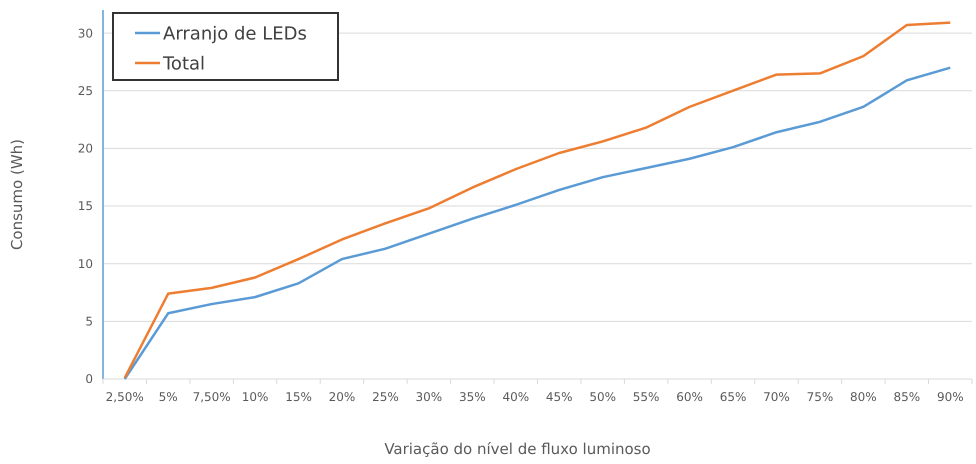  What do you see at coordinates (950, 397) in the screenshot?
I see `x-tick-label: 90%` at bounding box center [950, 397].